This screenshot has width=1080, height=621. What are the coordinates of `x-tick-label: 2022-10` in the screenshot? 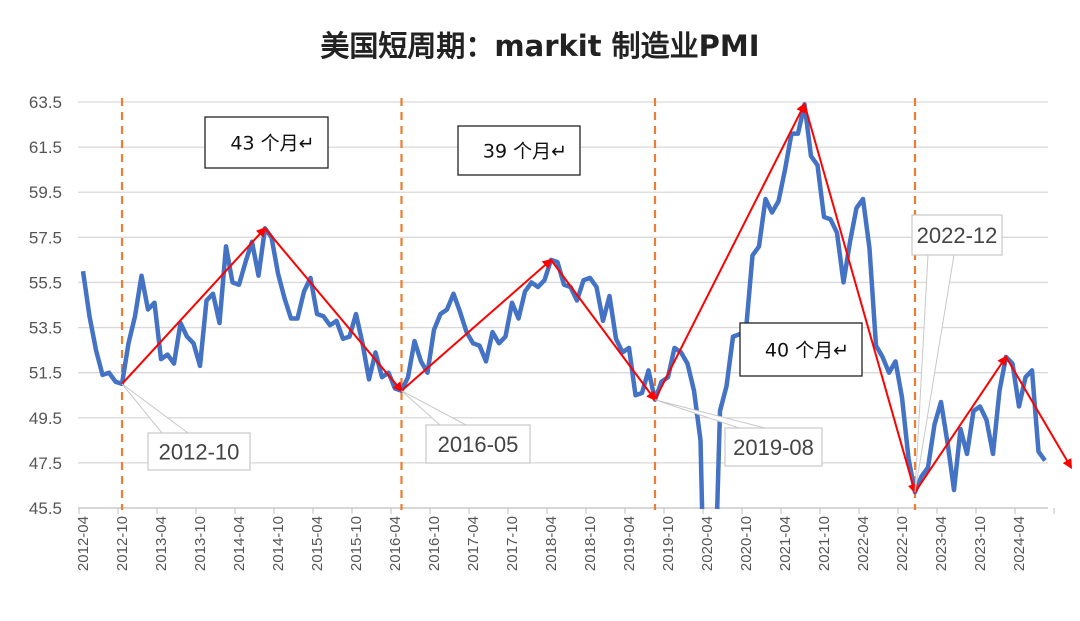 It's located at (902, 543).